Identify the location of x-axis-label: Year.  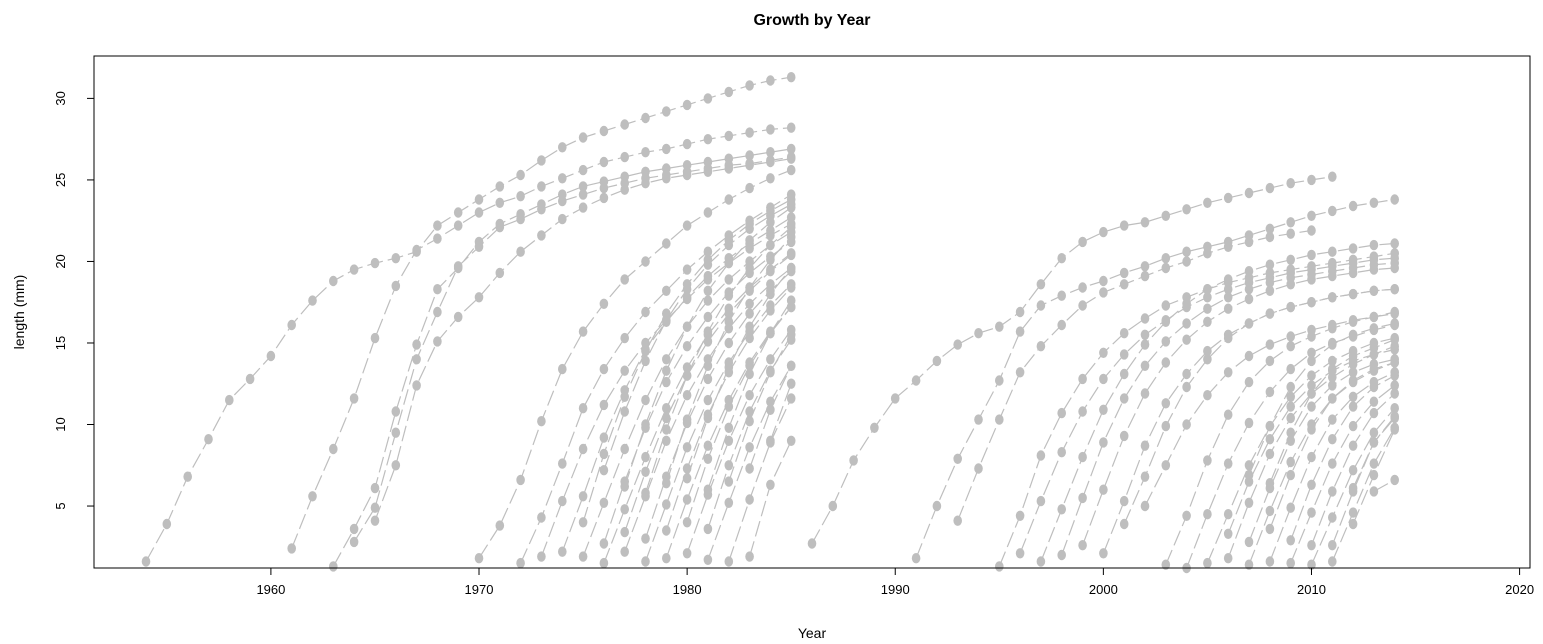
(812, 633).